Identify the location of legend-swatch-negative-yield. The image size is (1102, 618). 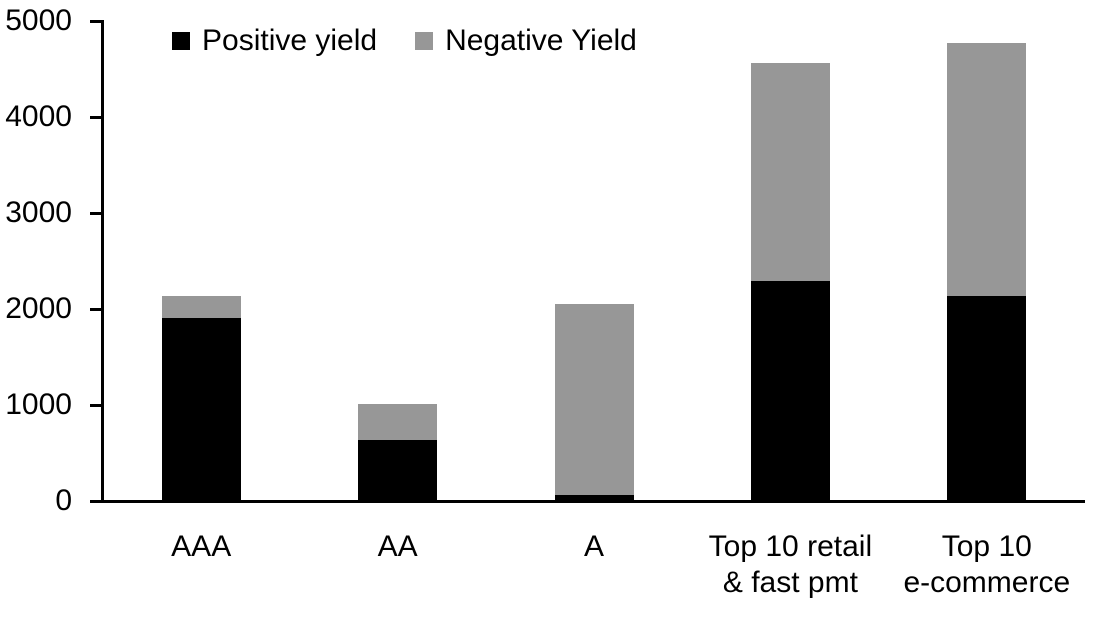
(424, 41).